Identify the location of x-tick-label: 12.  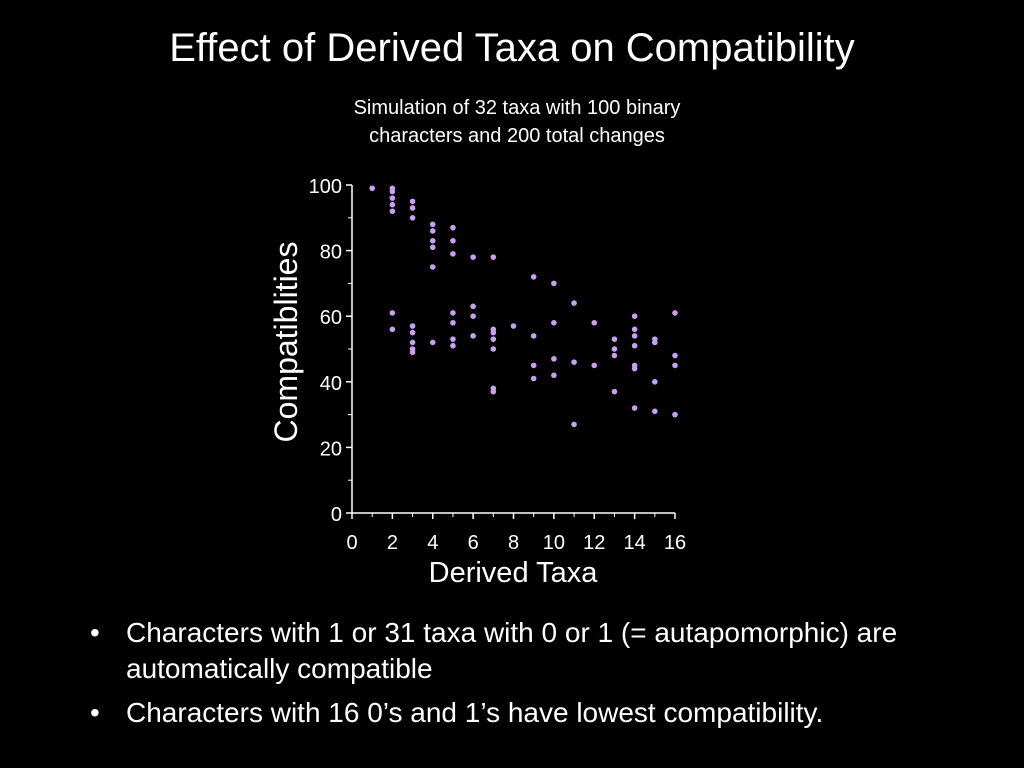
(594, 543).